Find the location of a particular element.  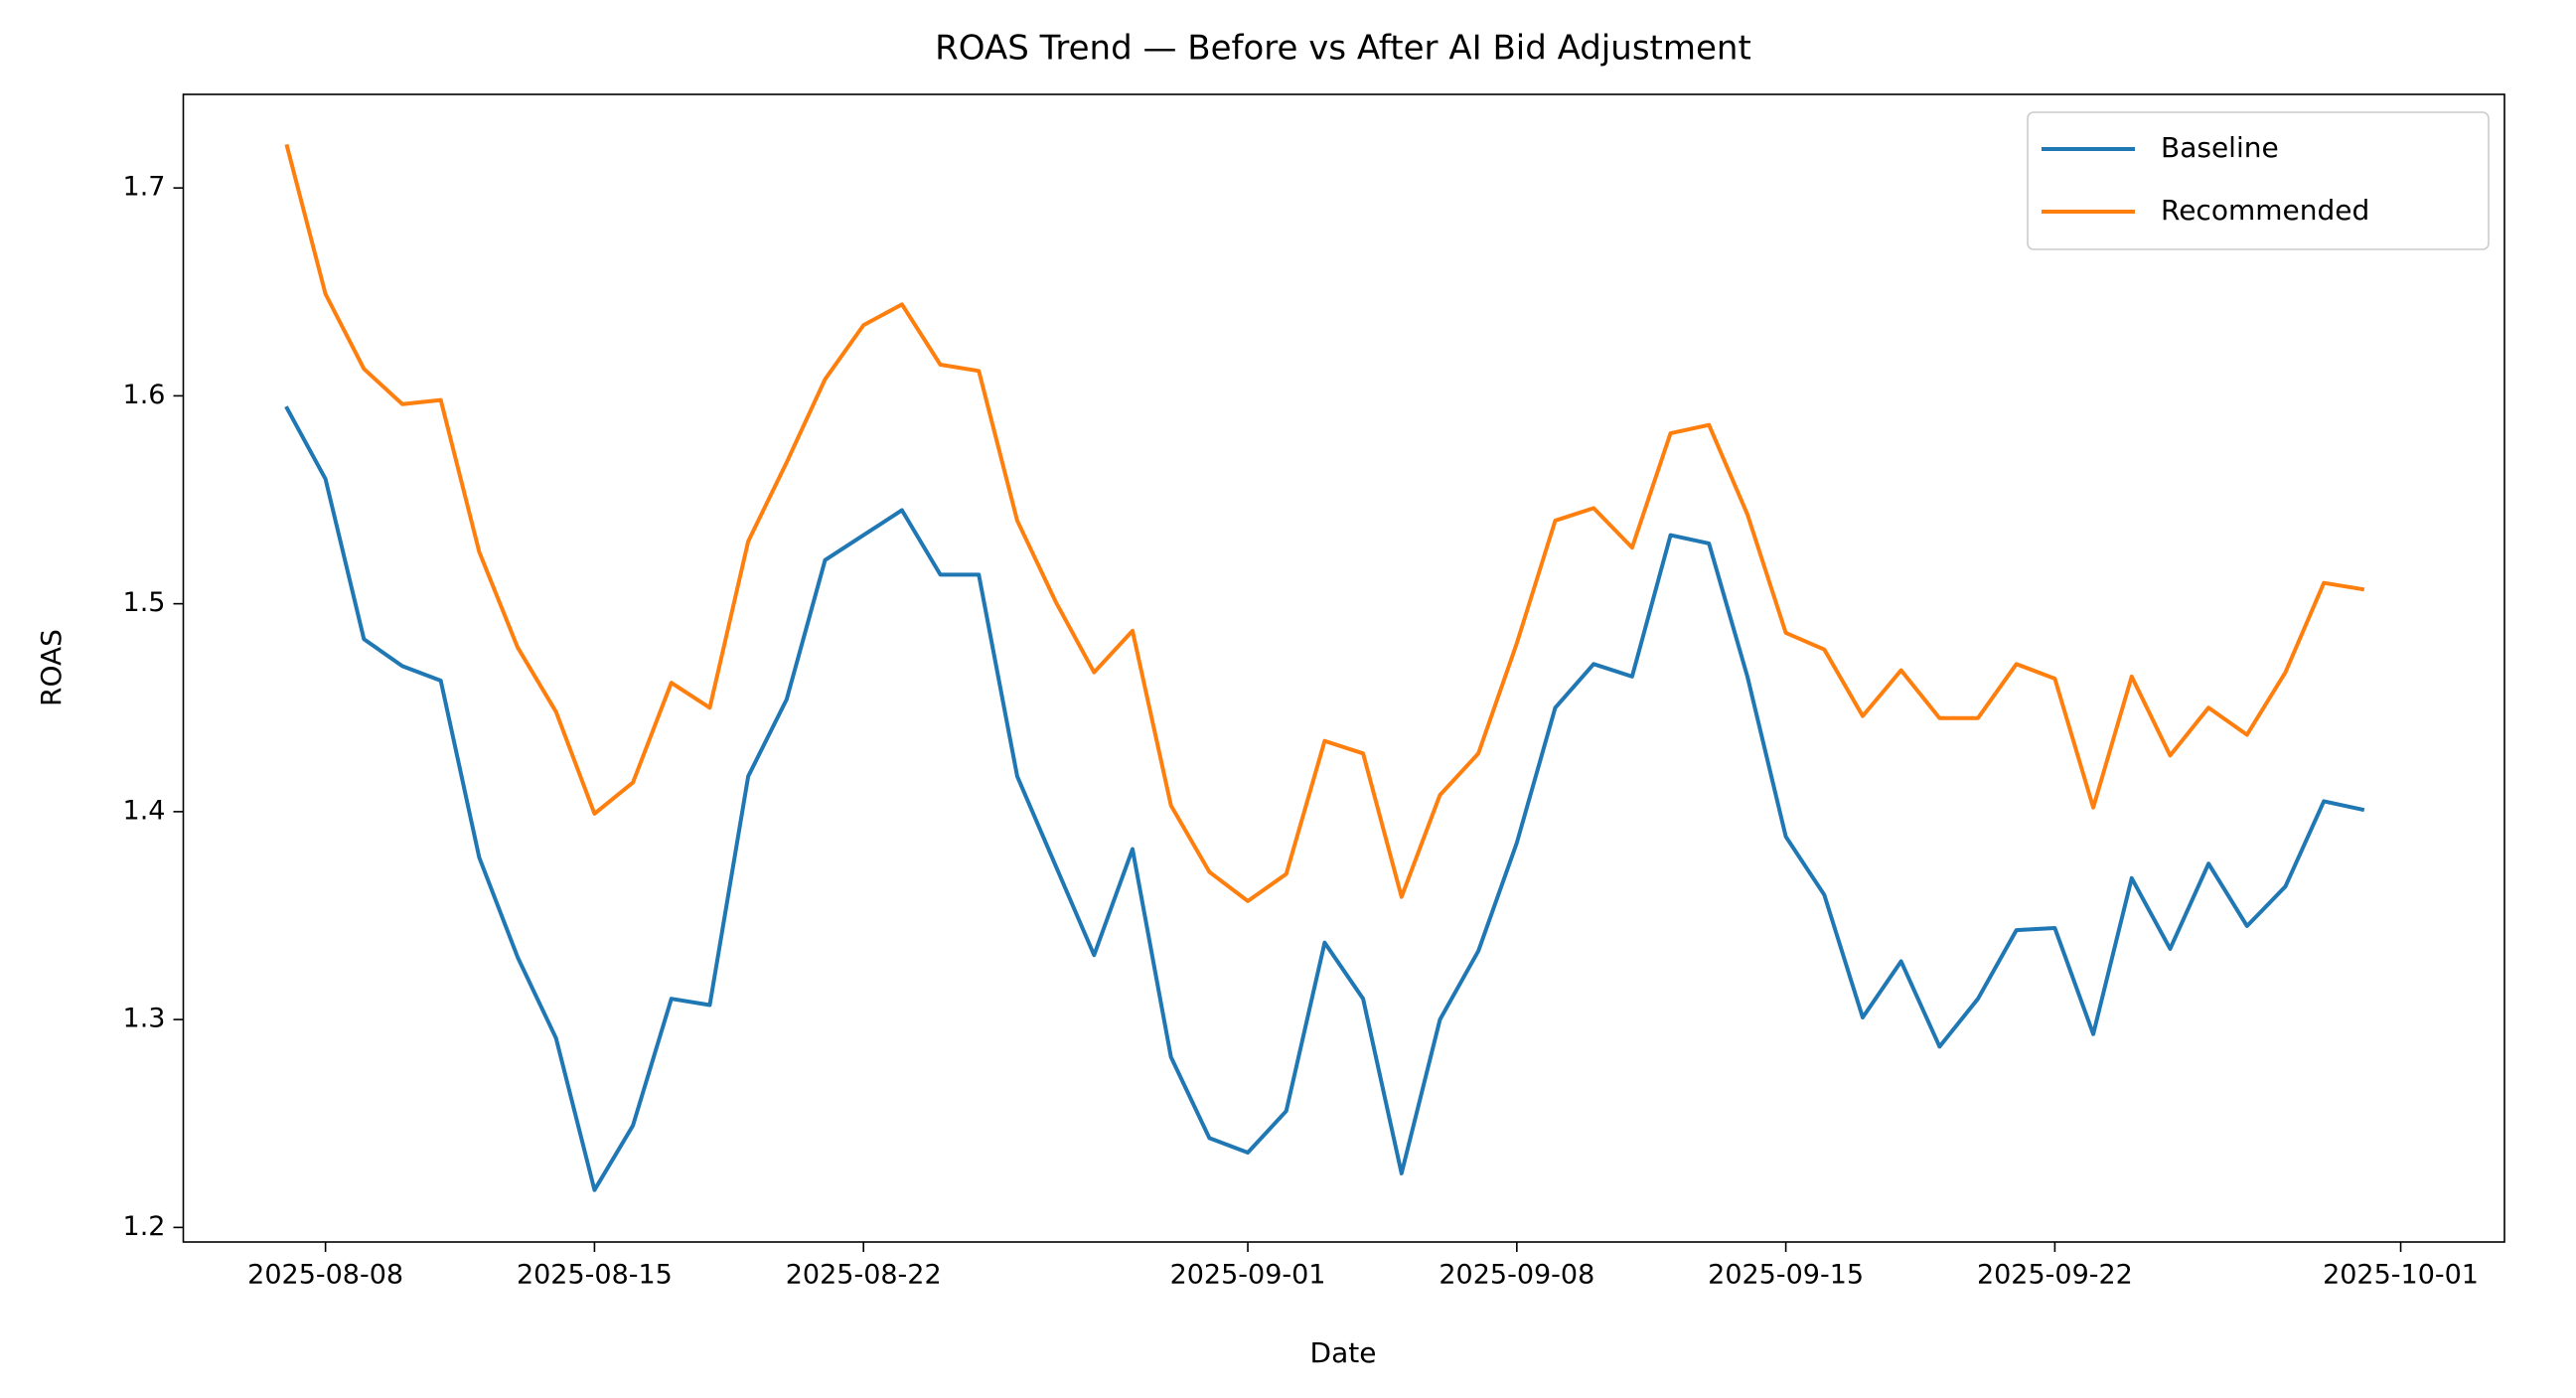

x-tick-label: 2025-09-22 is located at coordinates (2055, 1275).